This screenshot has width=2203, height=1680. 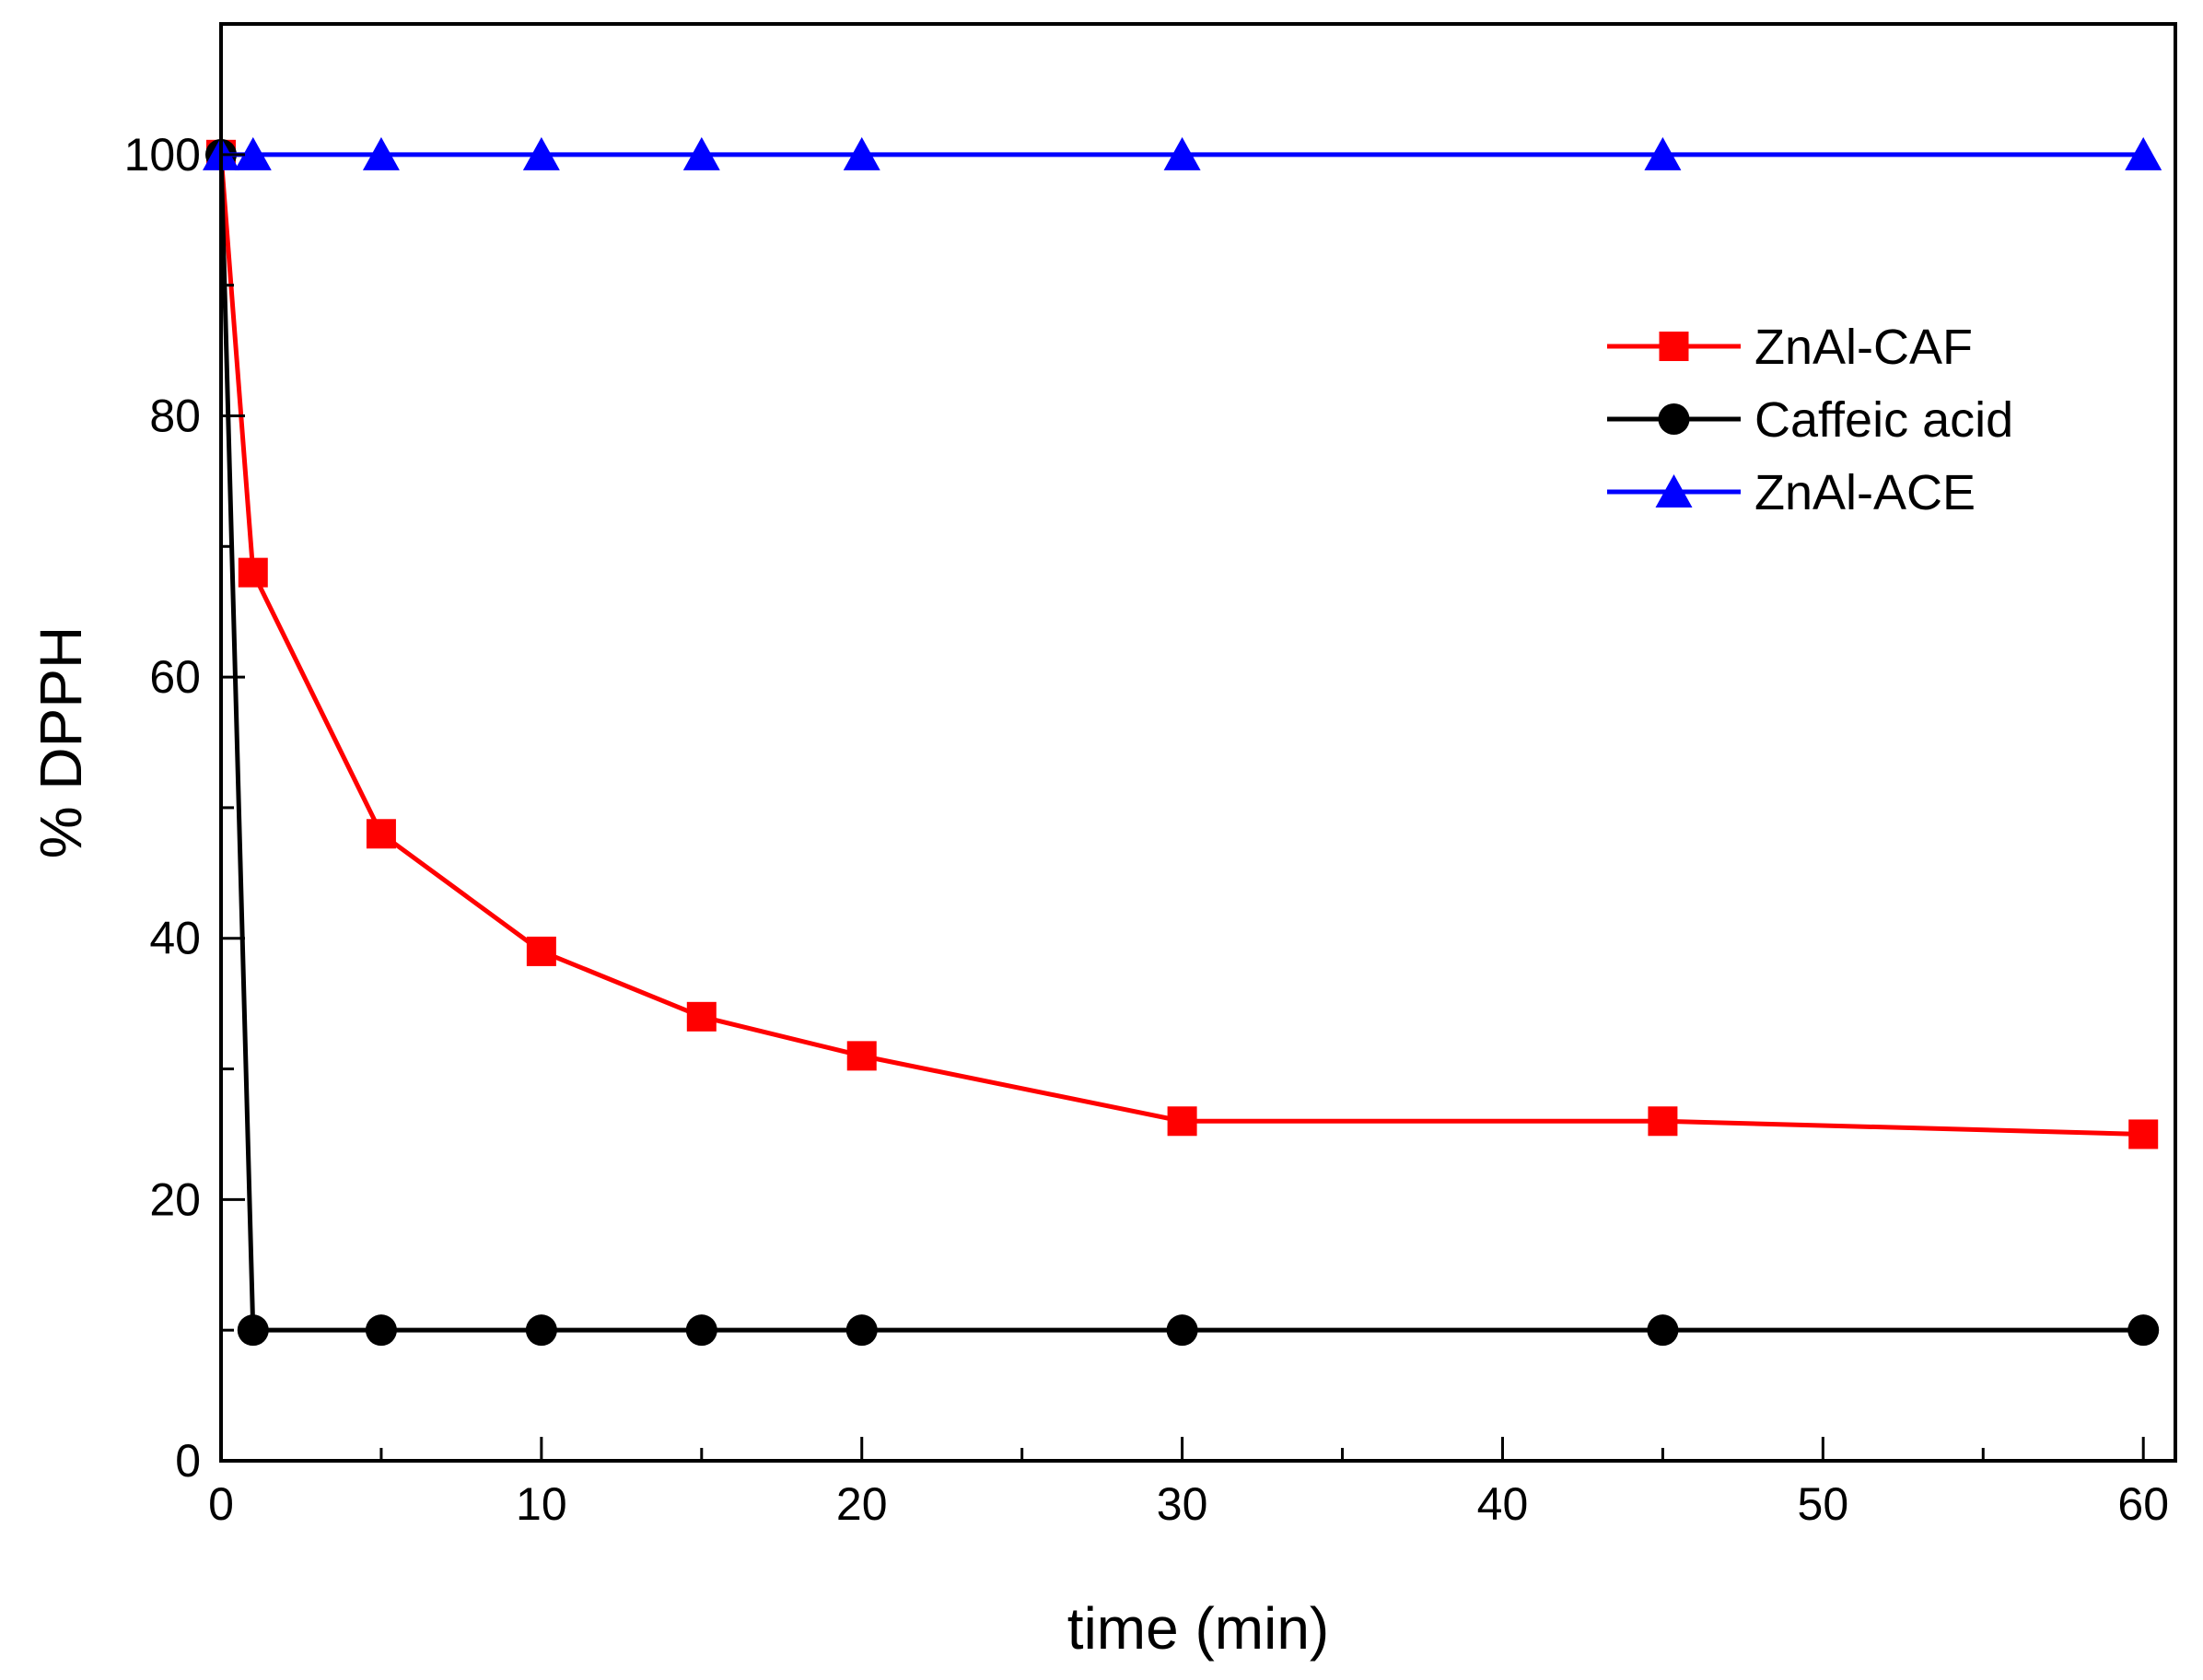 I want to click on x-axis-title: time (min), so click(x=1198, y=1628).